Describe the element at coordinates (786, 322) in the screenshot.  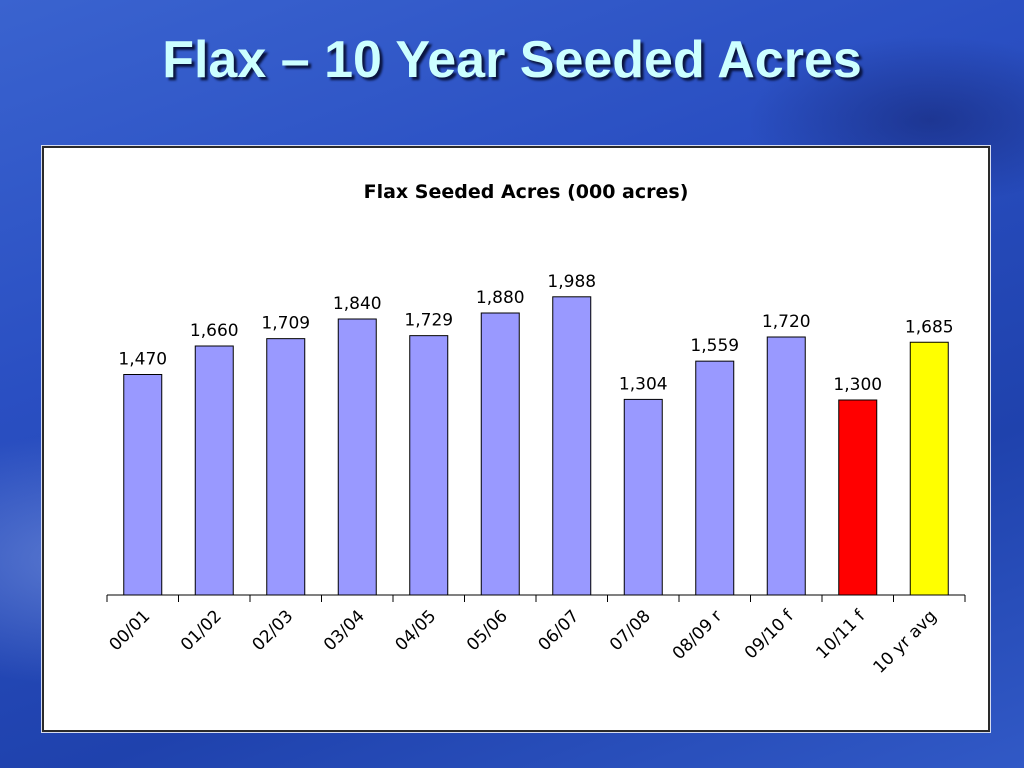
I see `data-label: 1,720` at that location.